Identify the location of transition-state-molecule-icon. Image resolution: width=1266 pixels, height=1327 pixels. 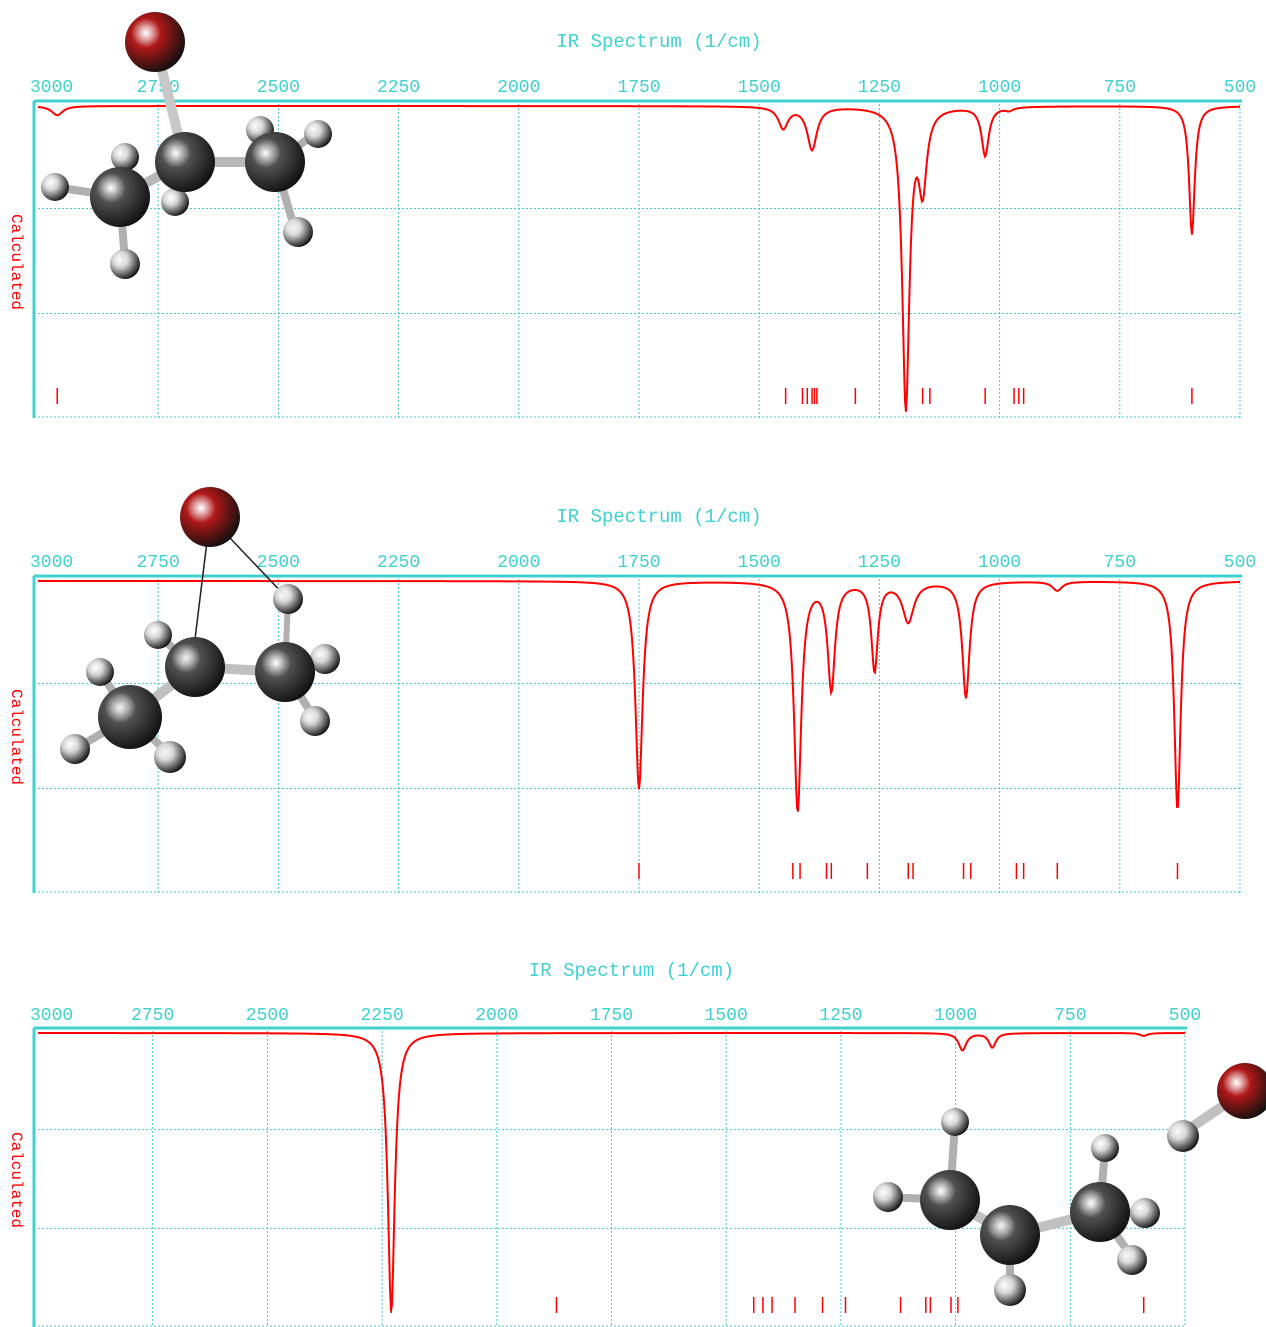
(200, 630).